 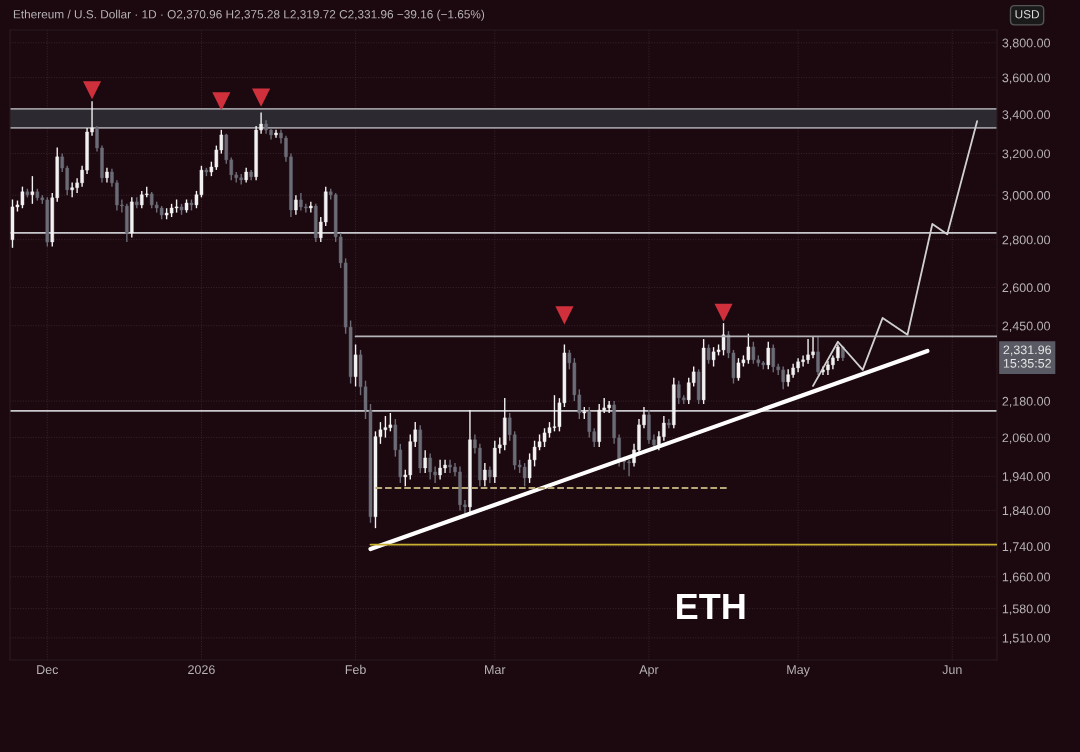 I want to click on y-tick-label: 1,740.00, so click(x=1026, y=547).